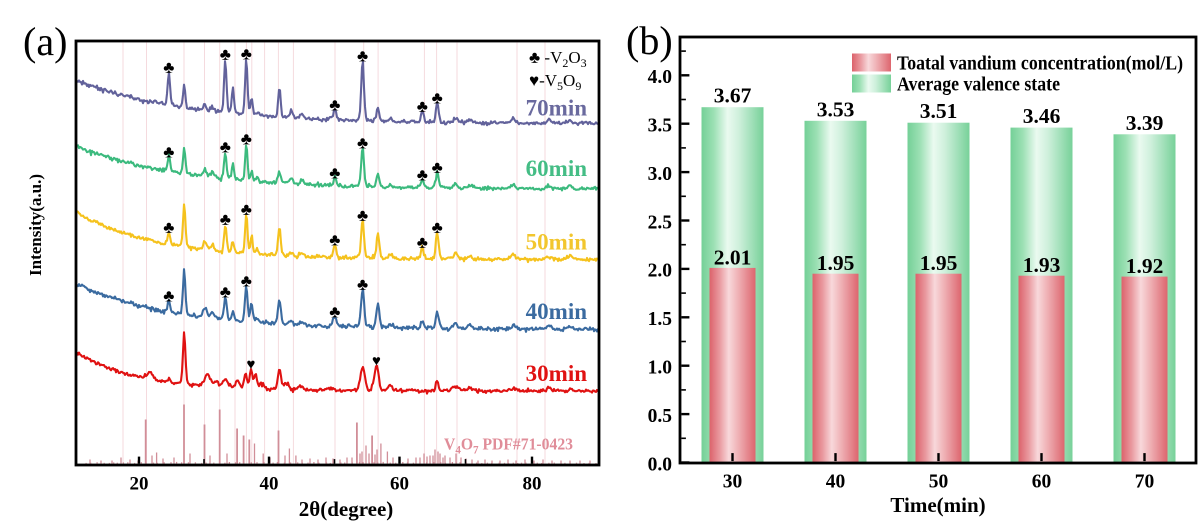  What do you see at coordinates (45, 41) in the screenshot?
I see `svg-text: (a)` at bounding box center [45, 41].